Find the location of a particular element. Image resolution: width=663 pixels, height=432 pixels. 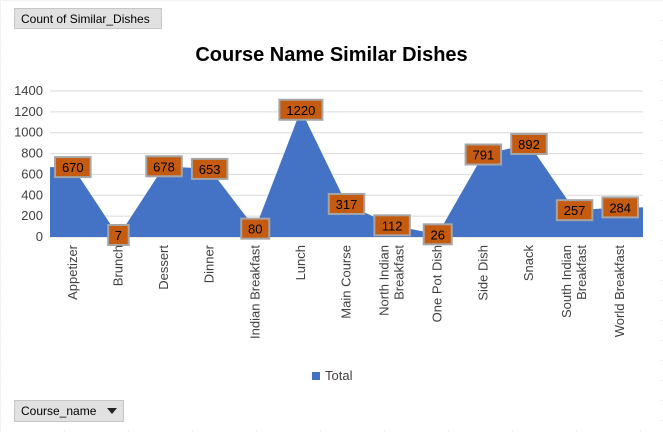

axis-field-label: Course_name is located at coordinates (59, 411).